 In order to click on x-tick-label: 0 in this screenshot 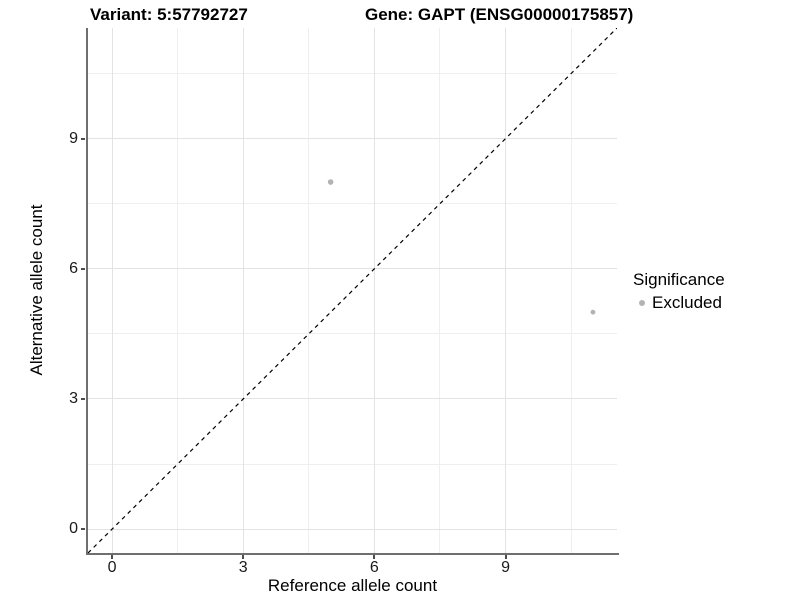, I will do `click(112, 567)`.